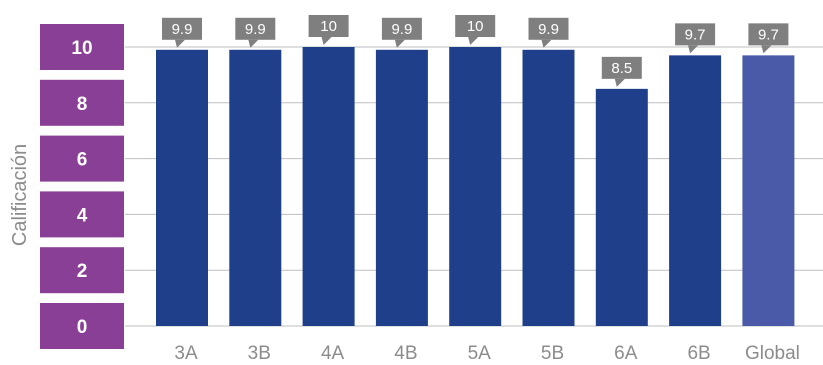 Image resolution: width=823 pixels, height=365 pixels. What do you see at coordinates (619, 82) in the screenshot?
I see `data-label-pointer-6A` at bounding box center [619, 82].